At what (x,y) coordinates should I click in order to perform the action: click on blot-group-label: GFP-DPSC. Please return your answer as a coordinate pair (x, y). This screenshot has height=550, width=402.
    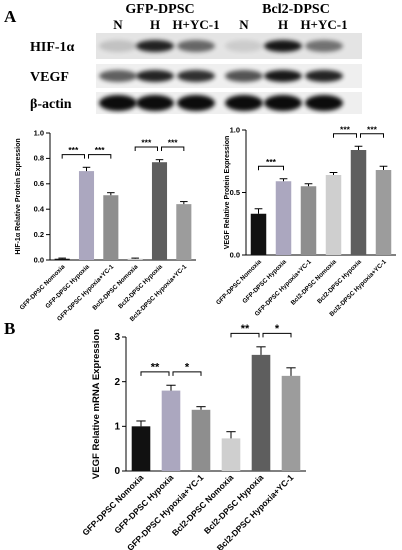
    Looking at the image, I should click on (159, 9).